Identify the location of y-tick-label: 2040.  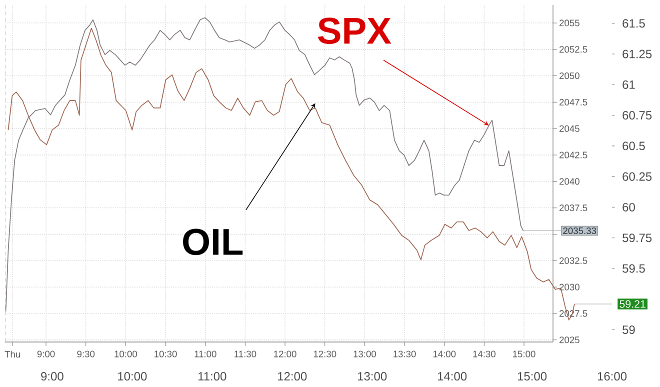
(570, 181).